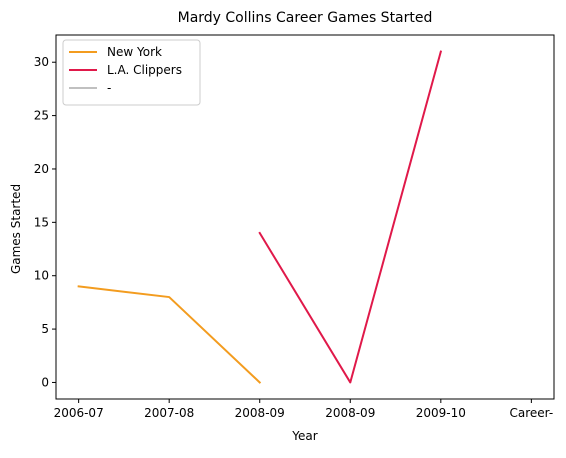 This screenshot has width=566, height=458. I want to click on legend-label: -, so click(109, 88).